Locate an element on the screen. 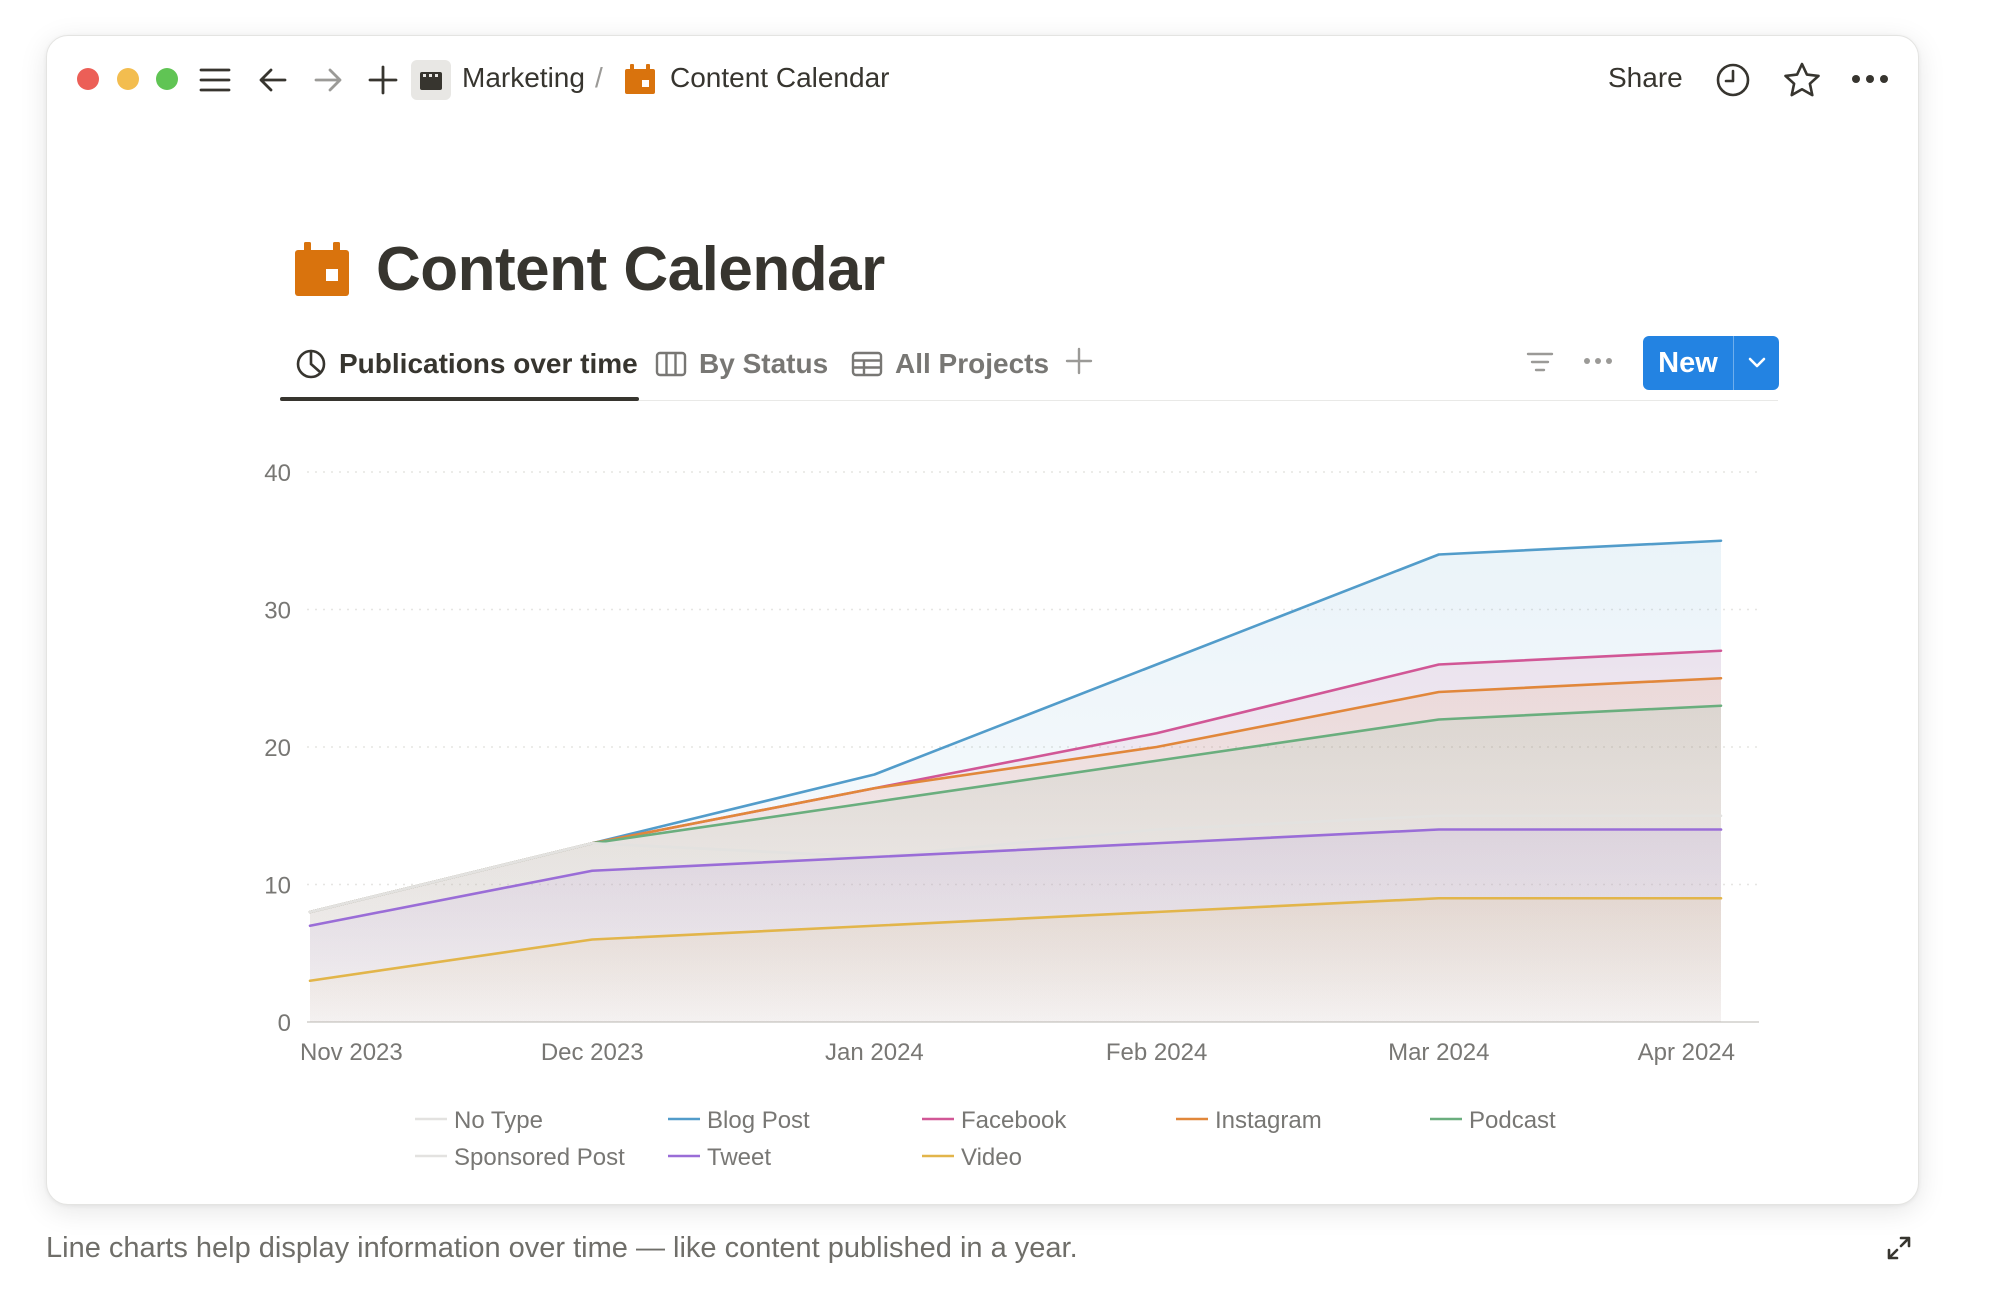  breadcrumb-marketing: Marketing is located at coordinates (523, 77).